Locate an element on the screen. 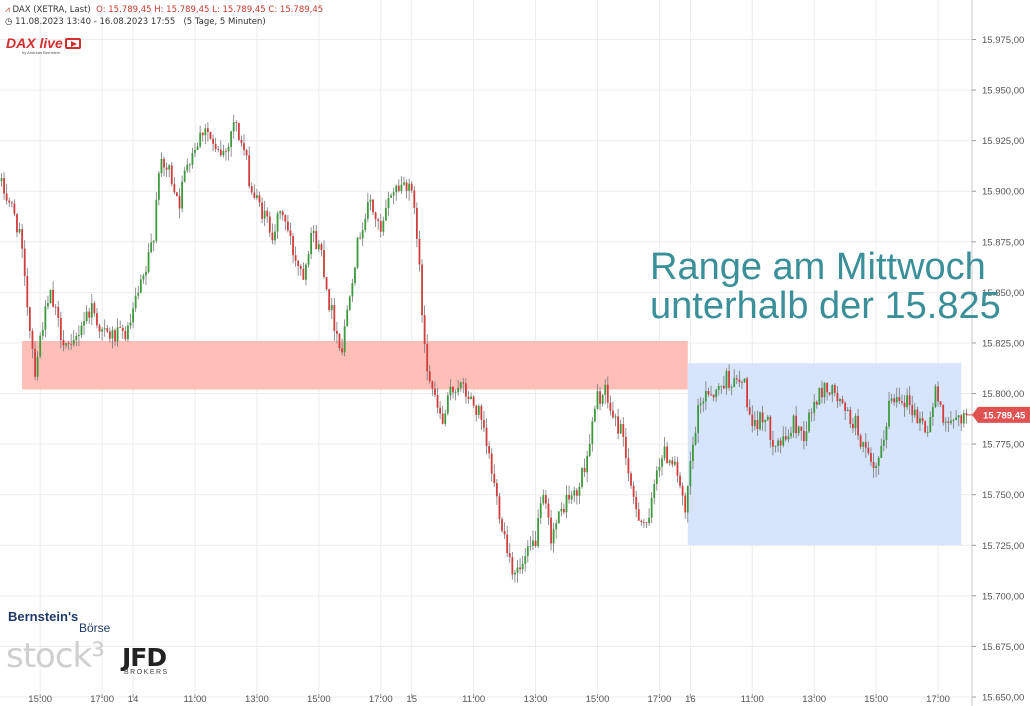 The height and width of the screenshot is (706, 1030). x-tick-label: 15:00 is located at coordinates (876, 699).